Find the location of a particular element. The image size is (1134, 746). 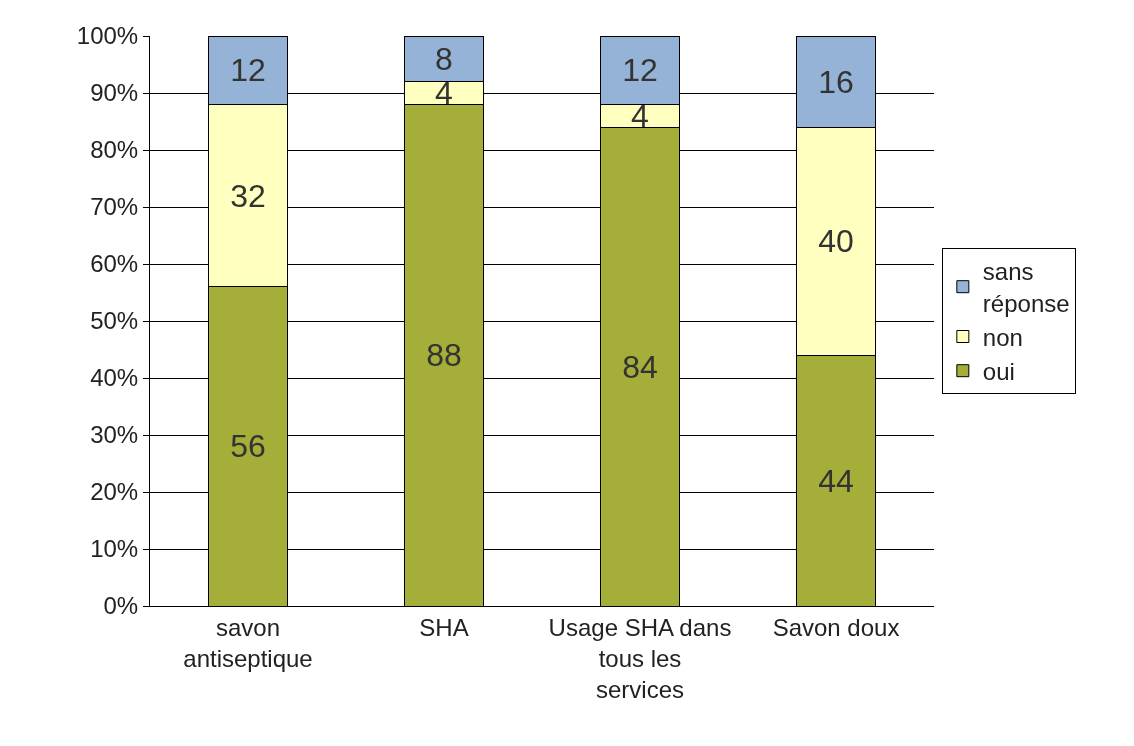

y-tick-label: 30% is located at coordinates (114, 435).